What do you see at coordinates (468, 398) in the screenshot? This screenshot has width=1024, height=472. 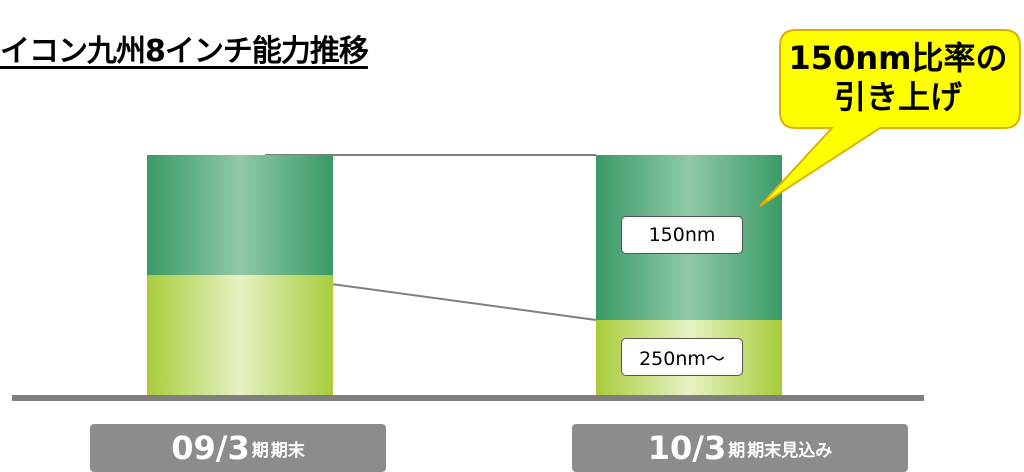 I see `baseline-axis` at bounding box center [468, 398].